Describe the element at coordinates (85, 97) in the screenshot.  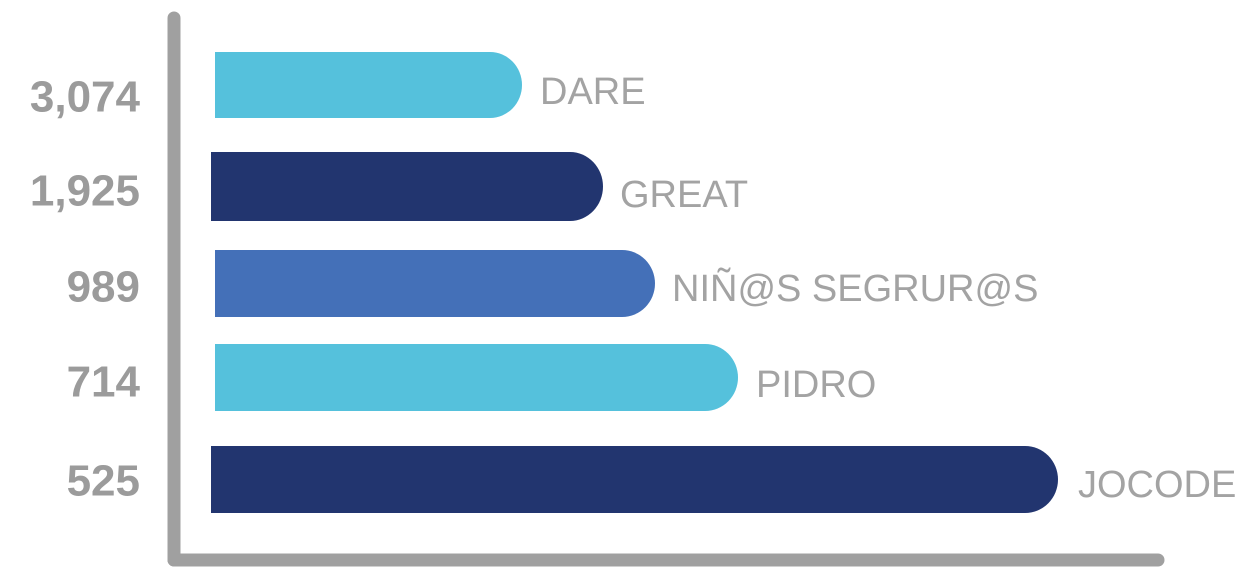
I see `value-label: 3,074` at that location.